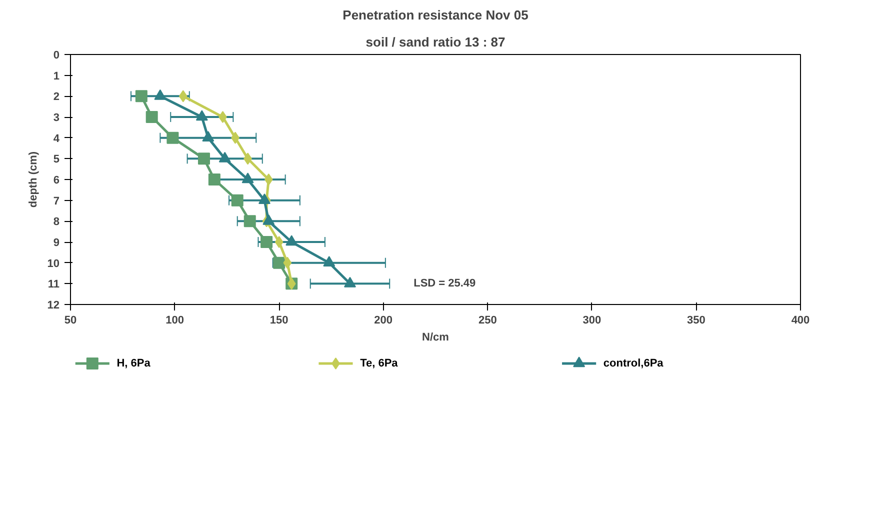 This screenshot has height=506, width=885. I want to click on y-tick-label: 9, so click(56, 243).